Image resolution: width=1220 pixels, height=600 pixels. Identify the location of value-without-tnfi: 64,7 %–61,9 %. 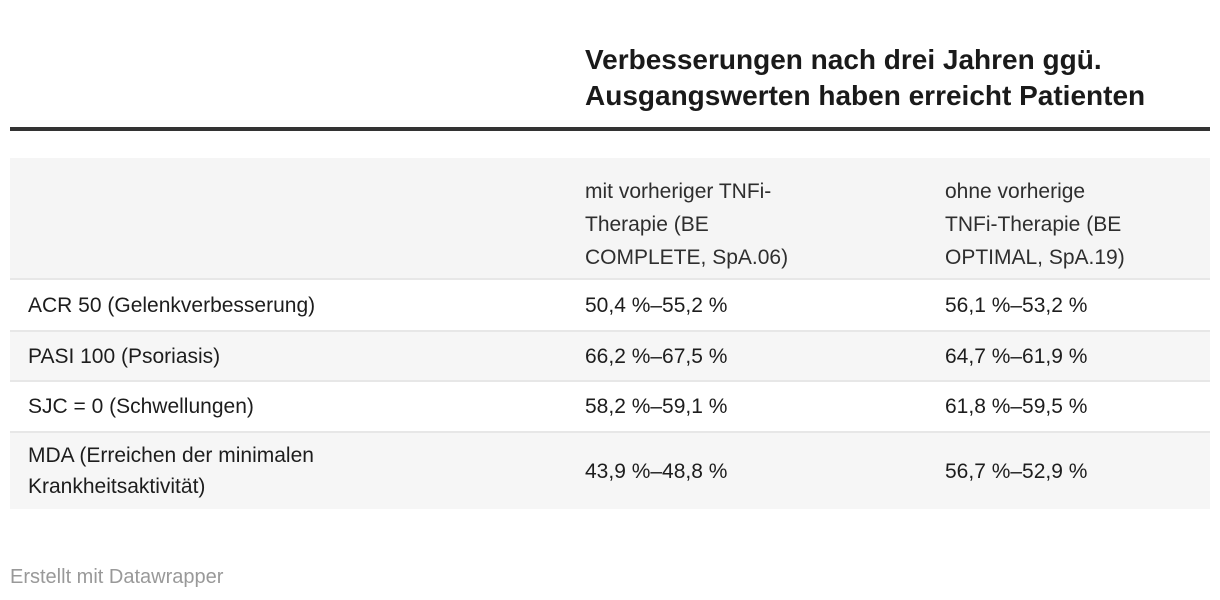
(1016, 356).